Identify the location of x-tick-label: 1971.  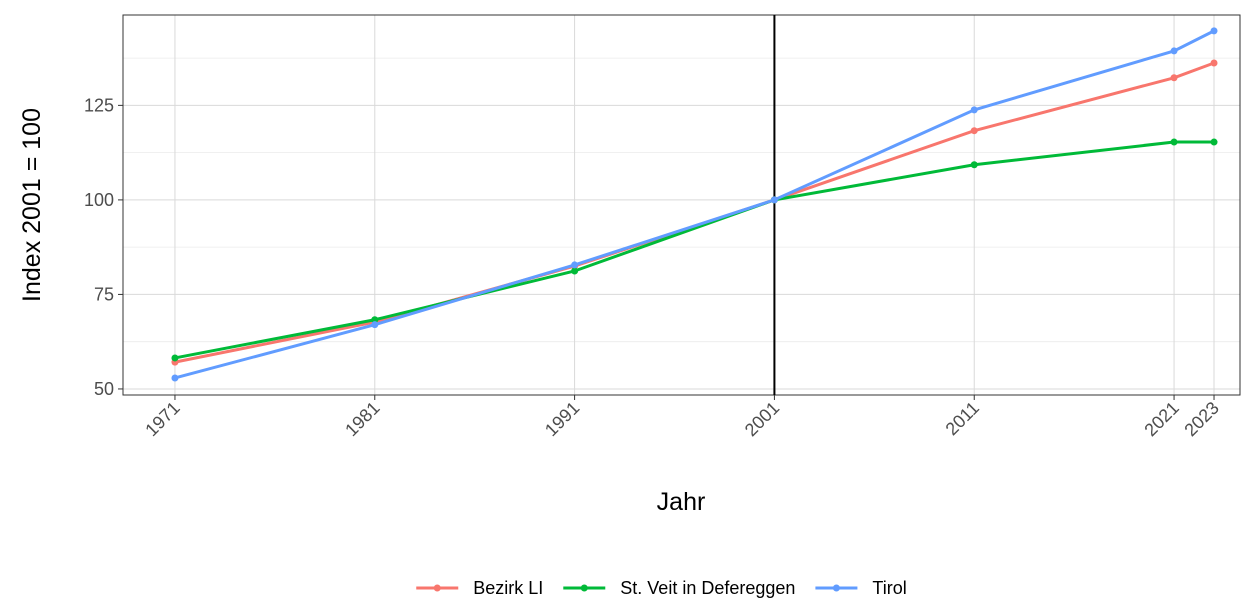
(162, 419).